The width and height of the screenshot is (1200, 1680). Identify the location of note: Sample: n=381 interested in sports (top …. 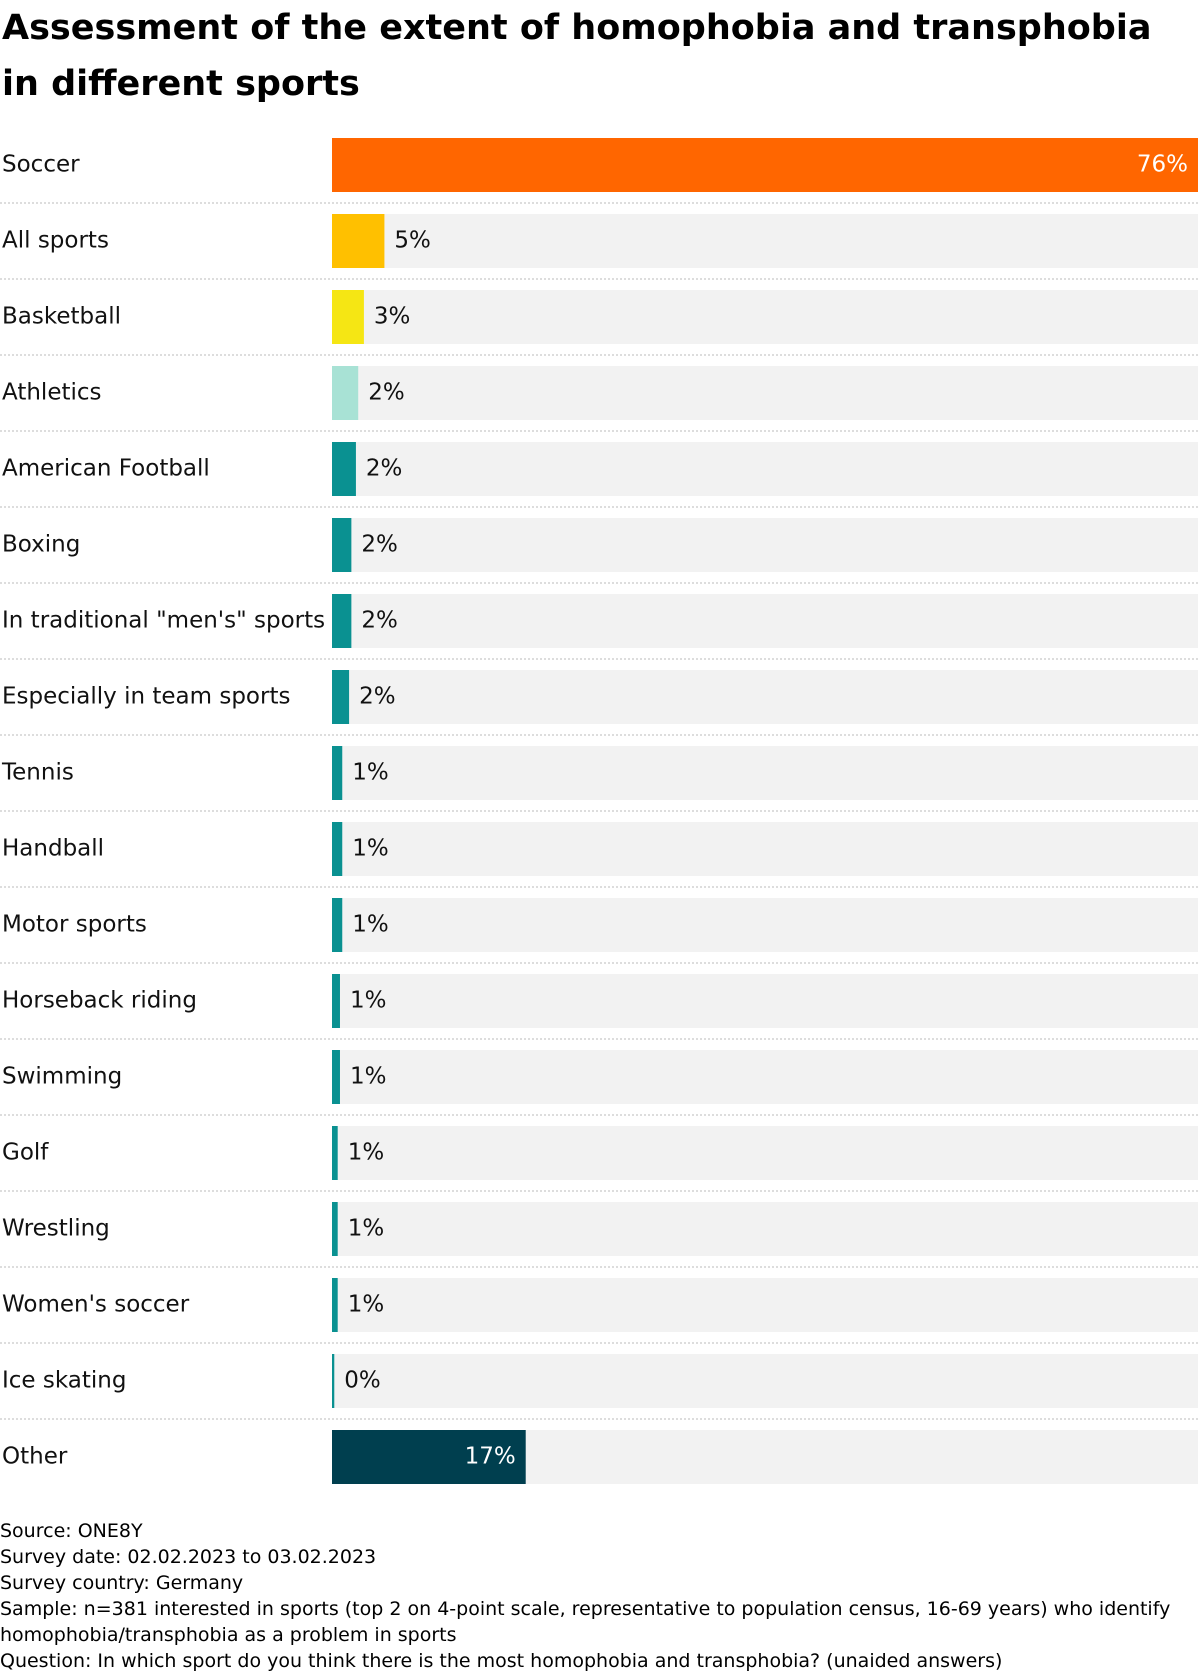
(585, 1622).